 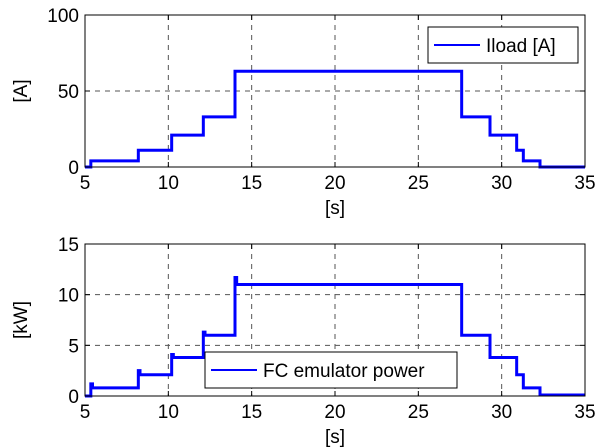 I want to click on legend-label: FC emulator power, so click(x=344, y=371).